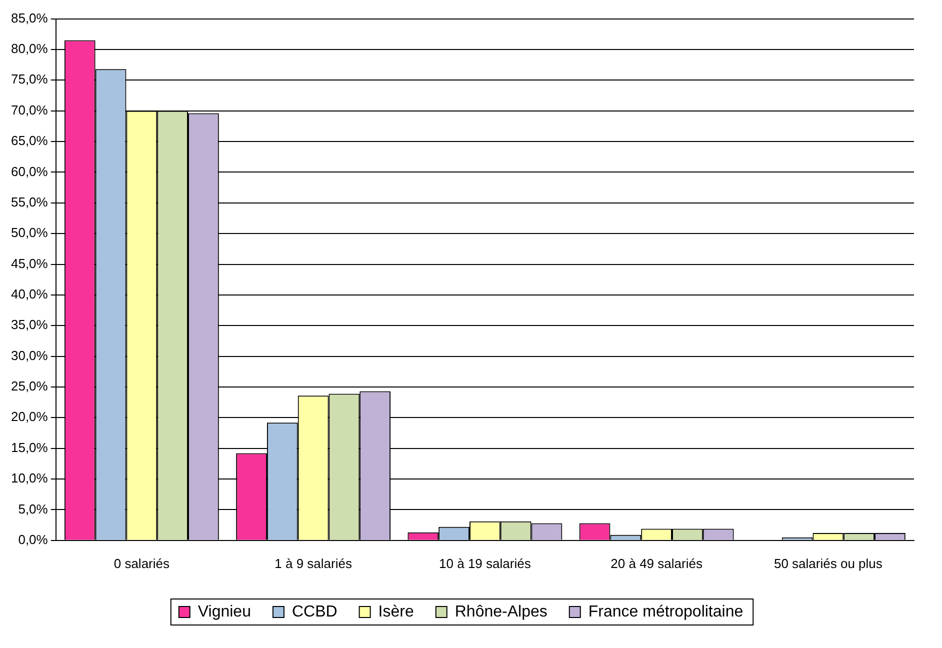 The image size is (942, 648). I want to click on y-tick-label: 55,0%, so click(29, 202).